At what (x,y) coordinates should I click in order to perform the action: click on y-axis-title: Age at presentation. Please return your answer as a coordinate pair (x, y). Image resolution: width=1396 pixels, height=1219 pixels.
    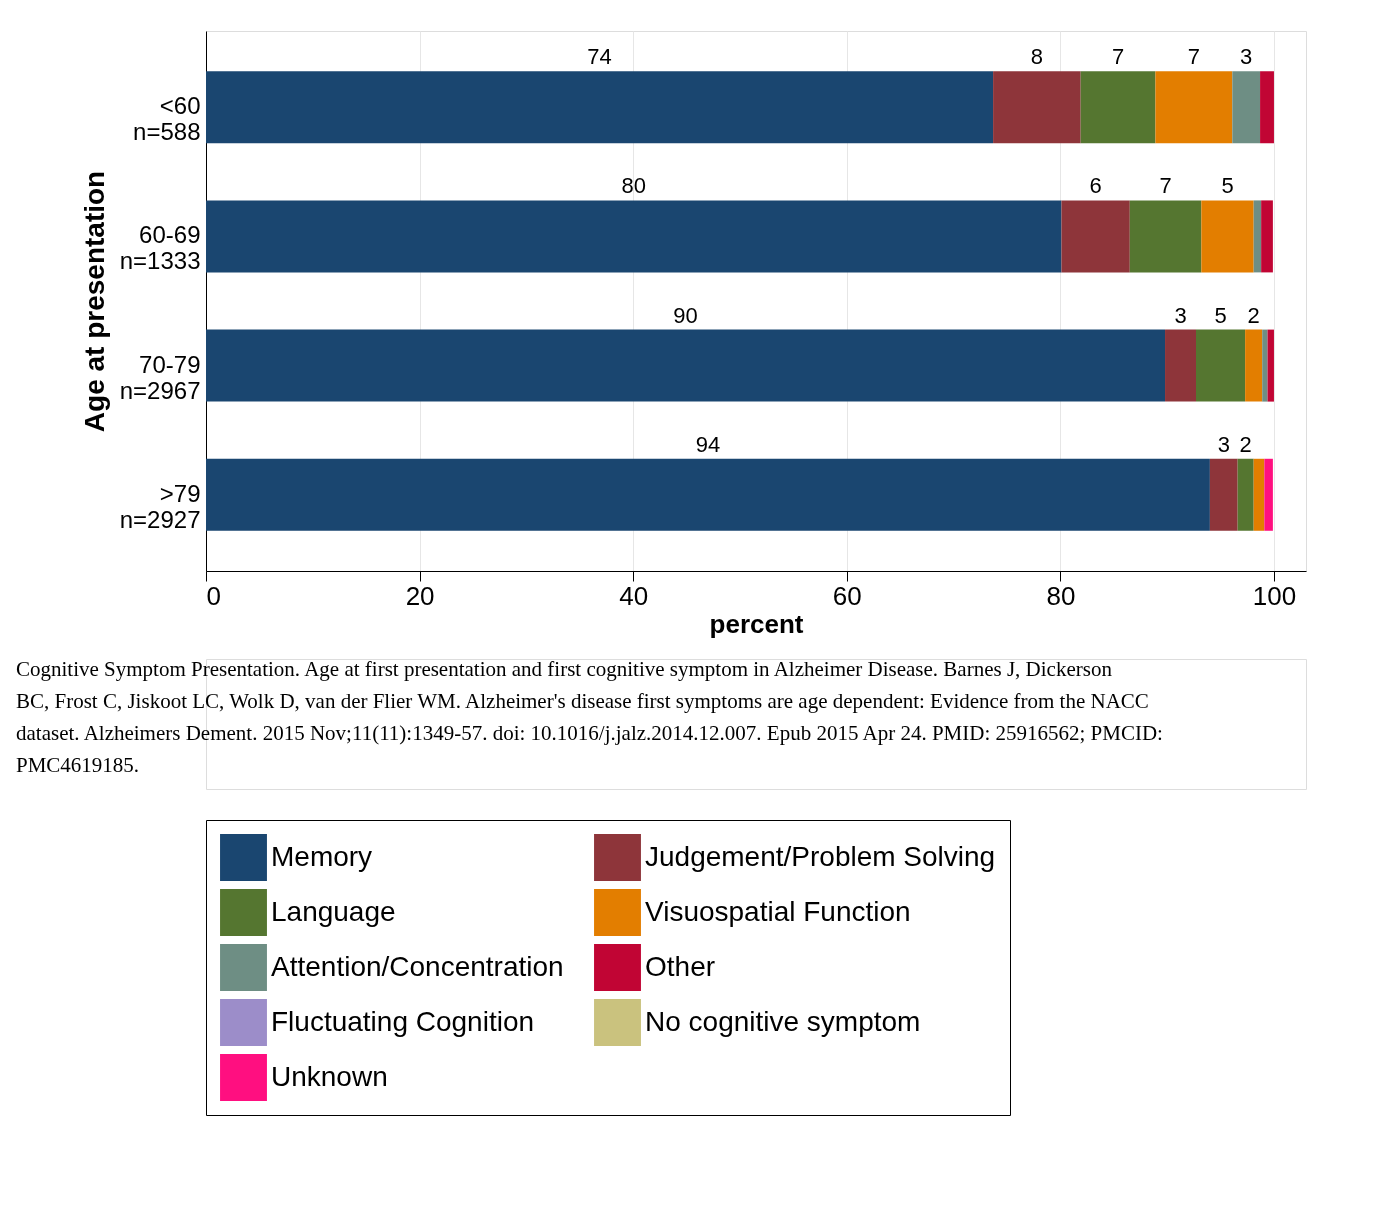
    Looking at the image, I should click on (94, 301).